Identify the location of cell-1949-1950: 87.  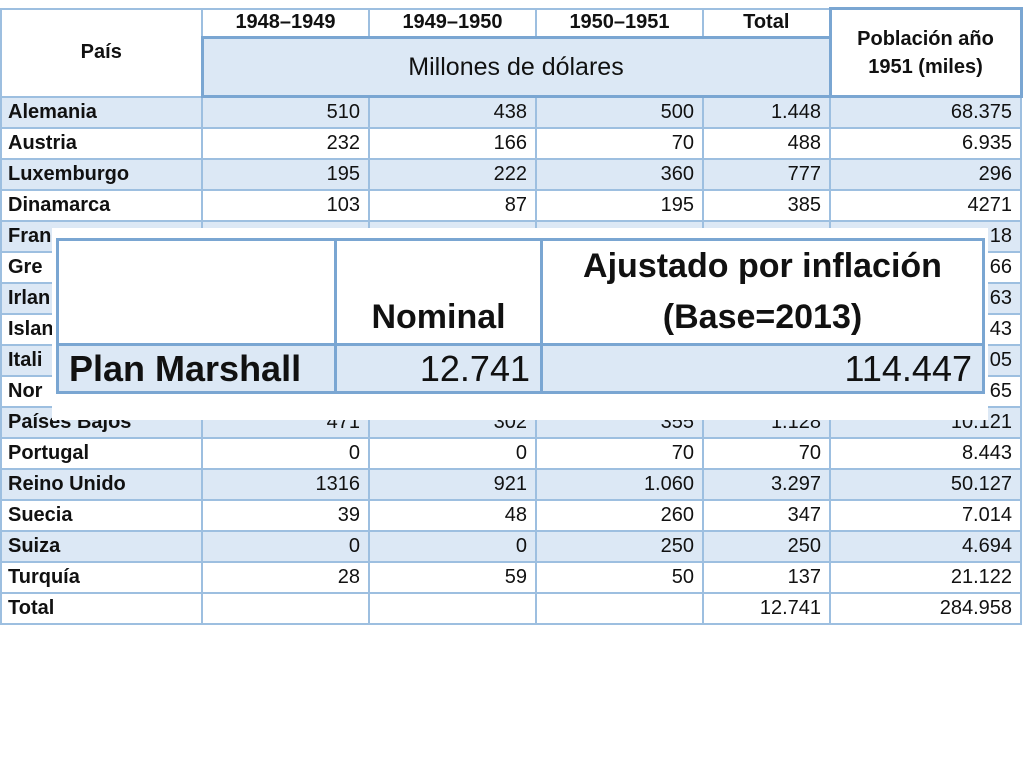
(452, 205).